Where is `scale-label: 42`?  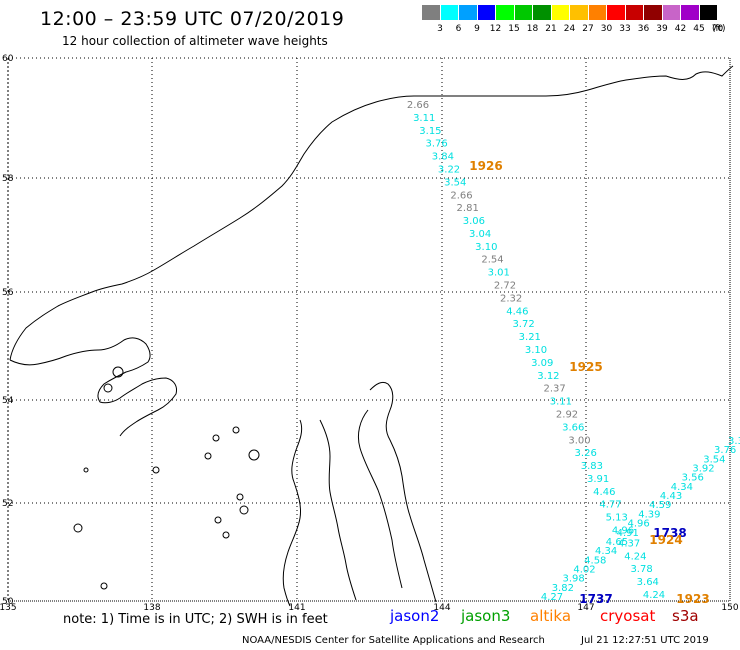
scale-label: 42 is located at coordinates (680, 29).